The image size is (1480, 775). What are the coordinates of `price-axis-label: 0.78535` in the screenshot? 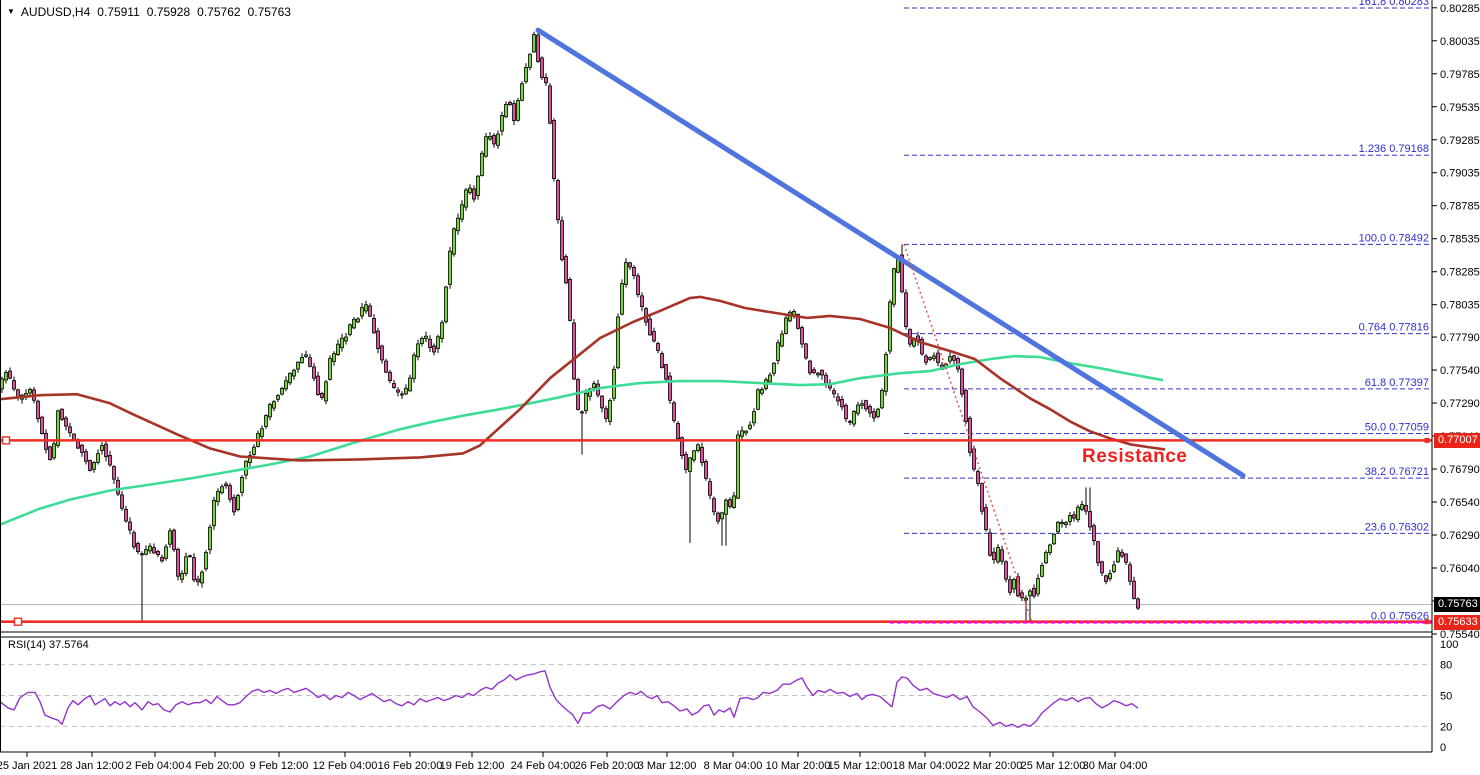 It's located at (1460, 240).